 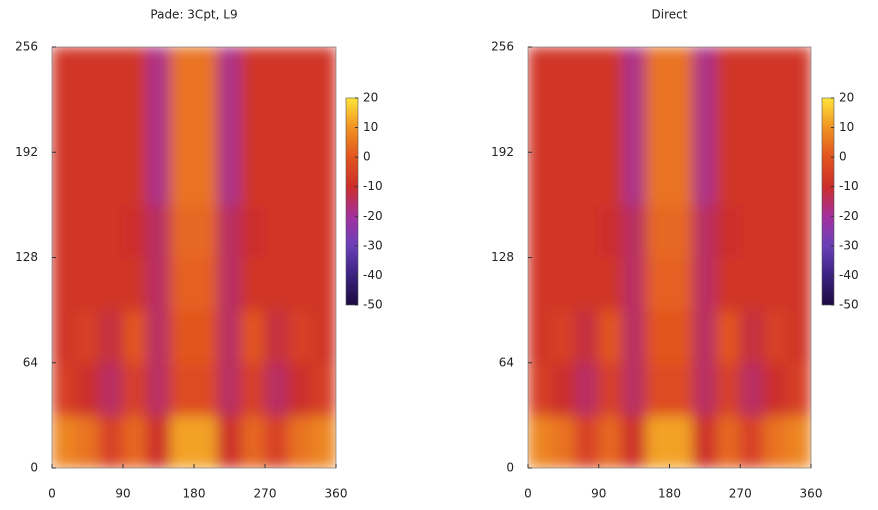 I want to click on chart-title: Direct, so click(x=670, y=15).